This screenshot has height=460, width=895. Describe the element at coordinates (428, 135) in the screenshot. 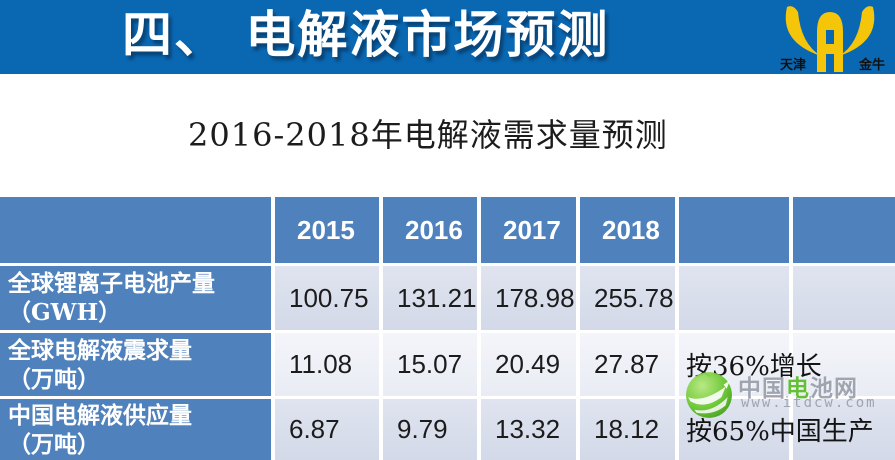

I see `table-title: 2016-2018年电解液需求量预测` at that location.